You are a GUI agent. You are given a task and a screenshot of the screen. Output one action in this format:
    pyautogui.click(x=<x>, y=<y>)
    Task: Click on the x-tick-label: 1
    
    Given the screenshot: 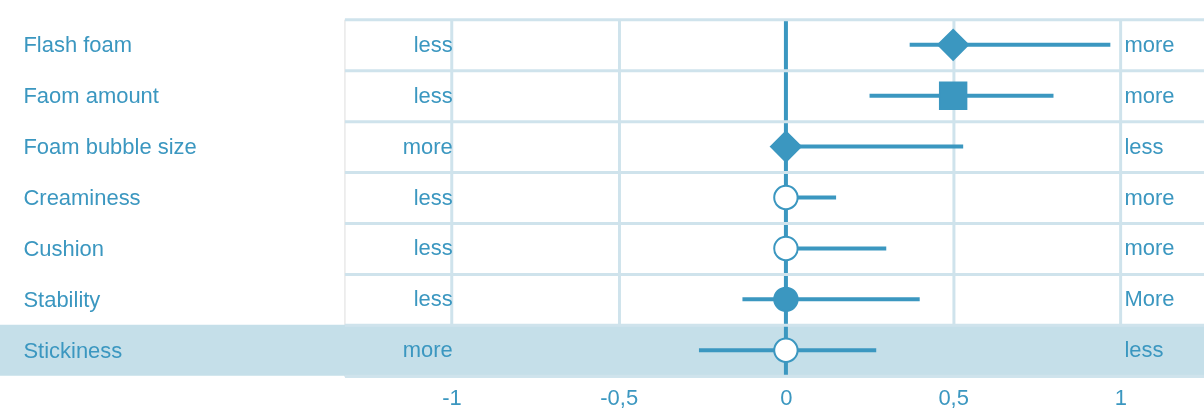 What is the action you would take?
    pyautogui.click(x=1120, y=398)
    